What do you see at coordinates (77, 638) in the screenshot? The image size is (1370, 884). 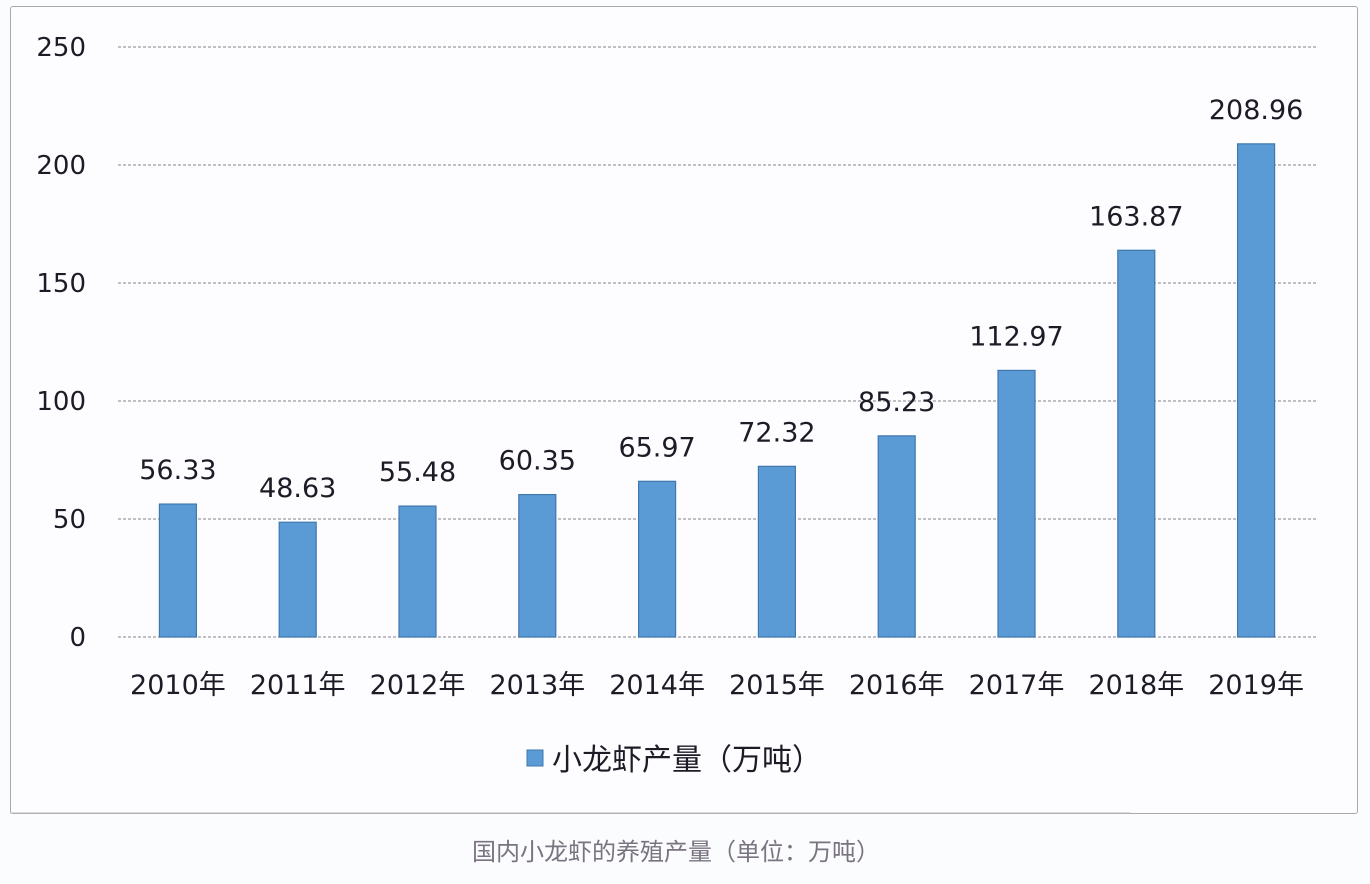 I see `y-tick-label: 0` at bounding box center [77, 638].